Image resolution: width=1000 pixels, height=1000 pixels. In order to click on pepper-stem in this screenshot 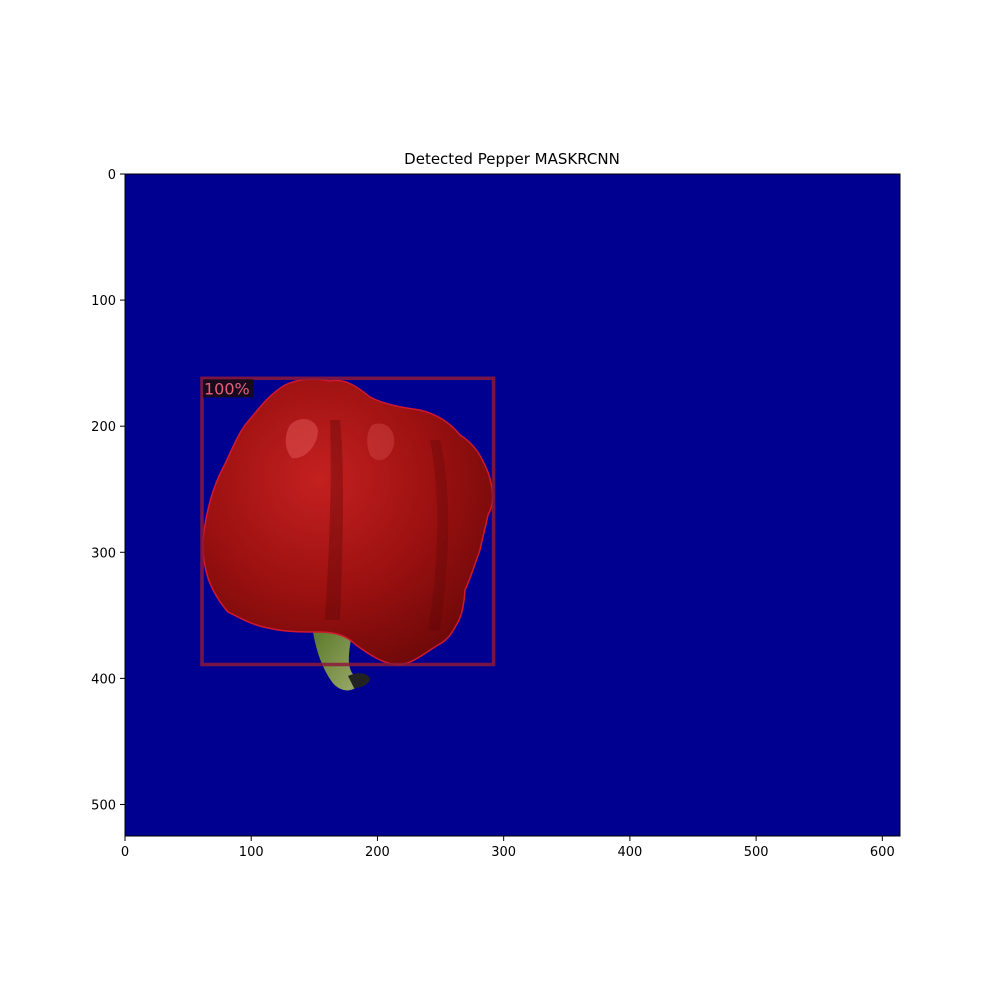, I will do `click(335, 661)`.